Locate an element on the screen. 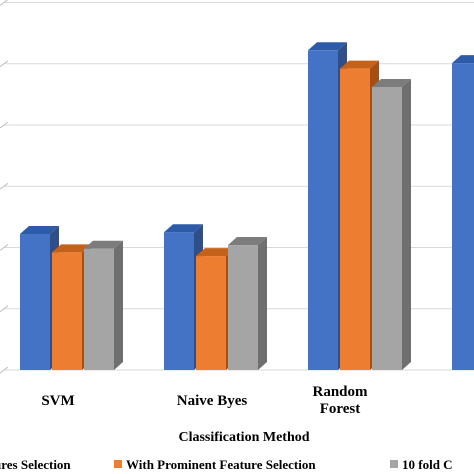 The height and width of the screenshot is (474, 474). legend-item: With Prominent Feature Selection is located at coordinates (215, 464).